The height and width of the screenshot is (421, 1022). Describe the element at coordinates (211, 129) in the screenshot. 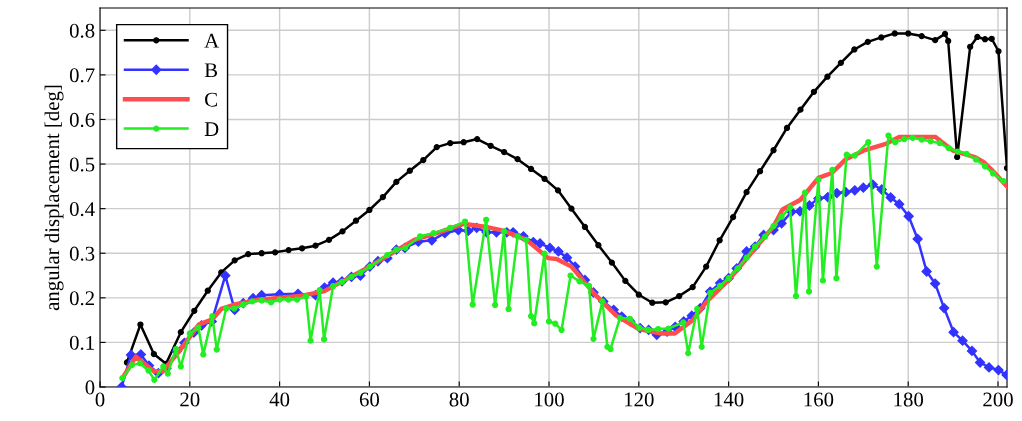

I see `legend-label: D` at that location.